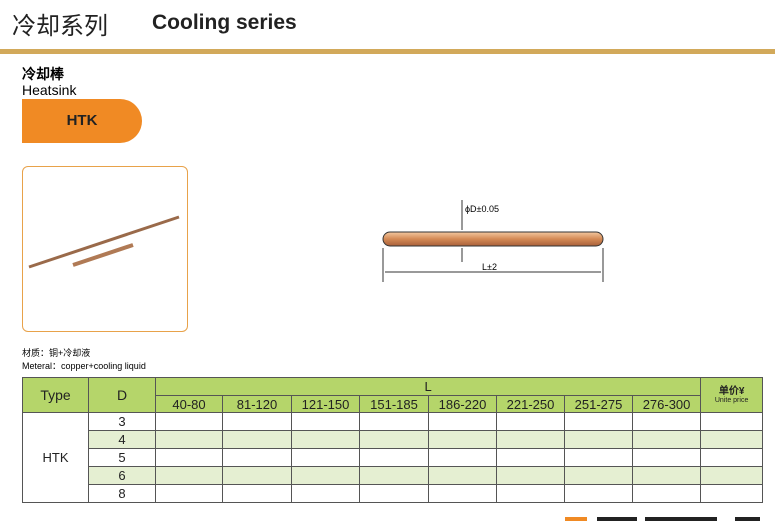 The height and width of the screenshot is (521, 775). What do you see at coordinates (55, 457) in the screenshot?
I see `type-cell: HTK` at bounding box center [55, 457].